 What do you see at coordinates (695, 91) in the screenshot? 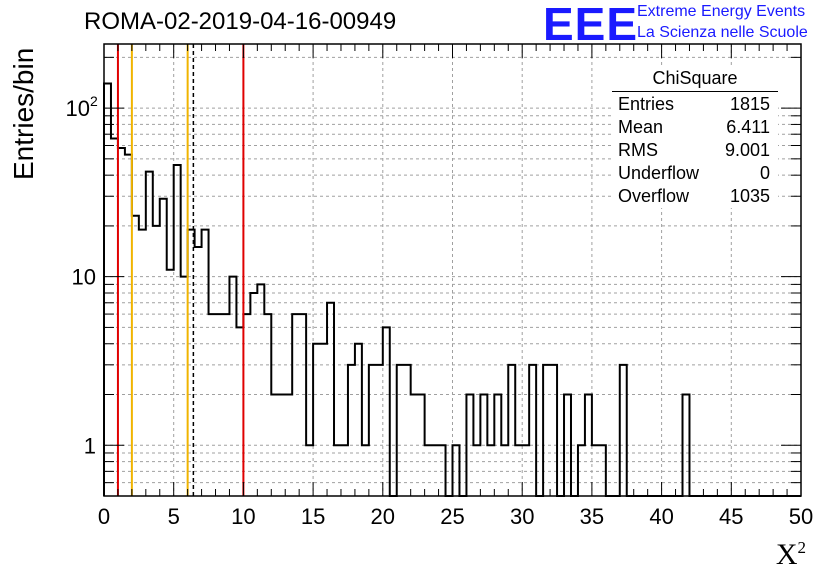
I see `stats-divider` at bounding box center [695, 91].